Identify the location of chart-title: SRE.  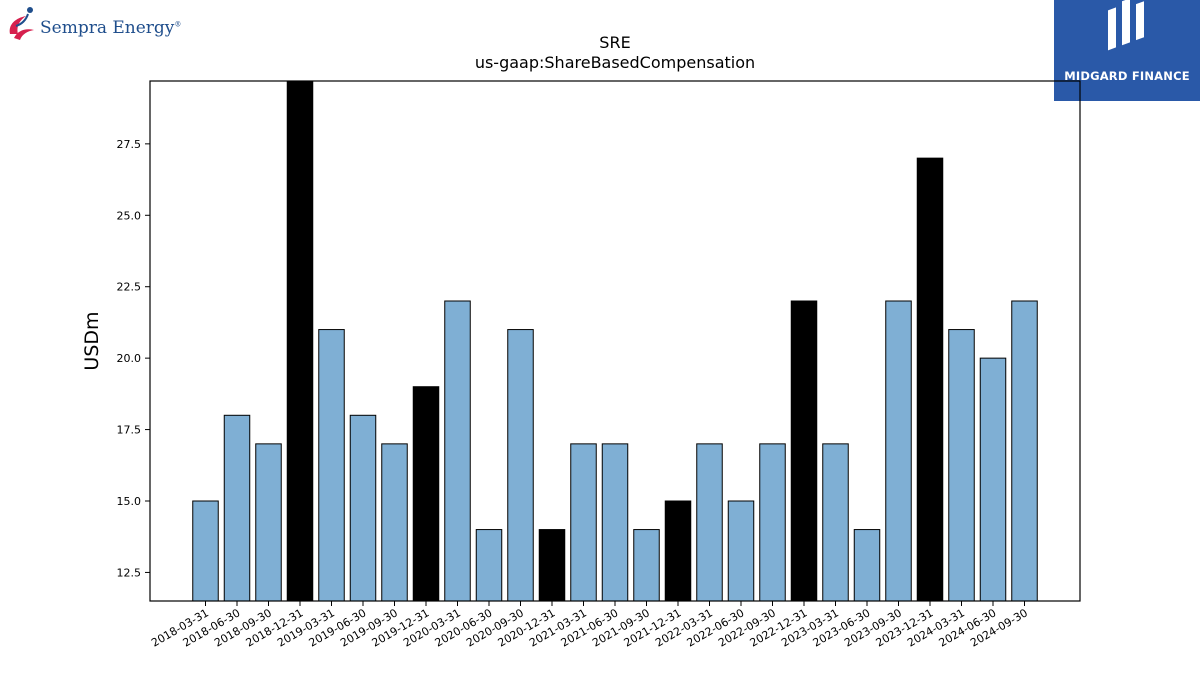
(614, 42).